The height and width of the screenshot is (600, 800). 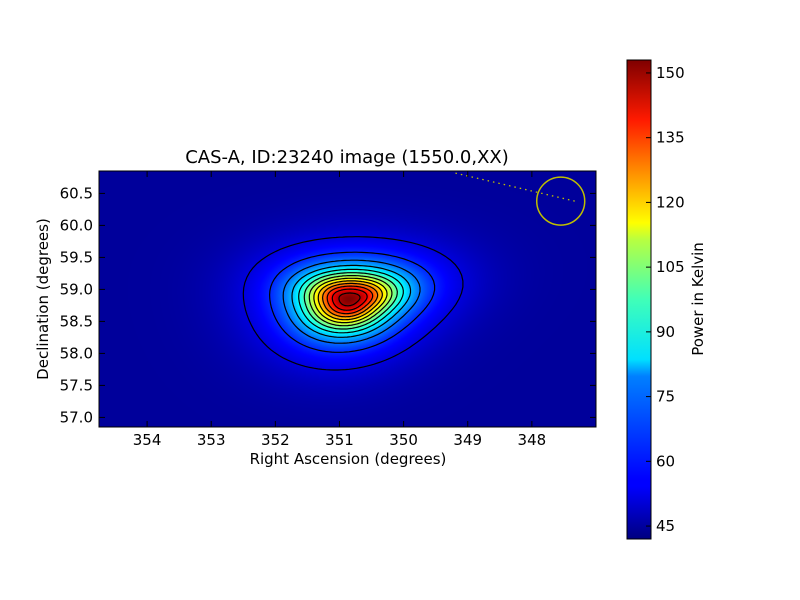 I want to click on y-axis-label: Declination (degrees), so click(x=43, y=299).